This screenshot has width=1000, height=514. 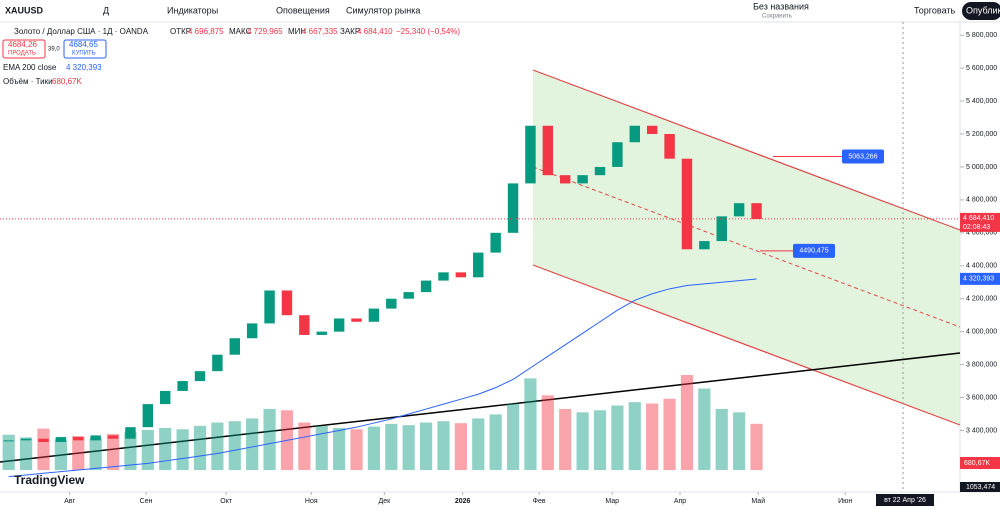 What do you see at coordinates (758, 501) in the screenshot?
I see `x-tick-label: Май` at bounding box center [758, 501].